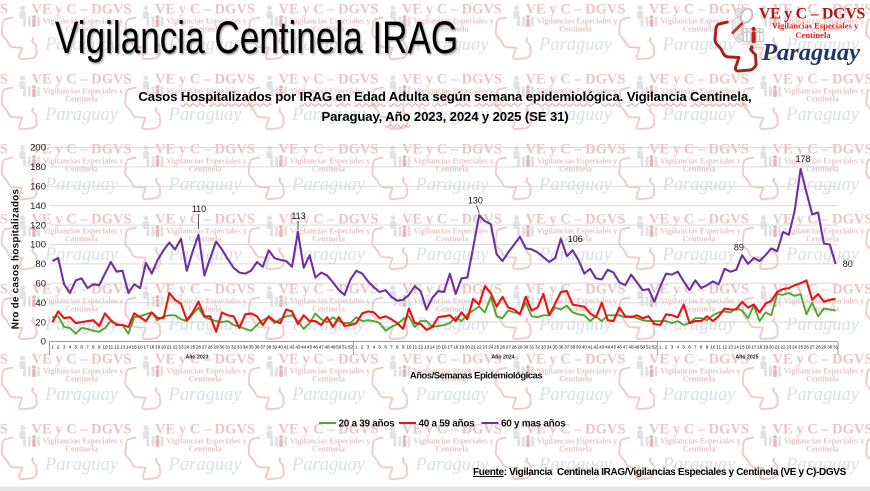 This screenshot has height=491, width=870. What do you see at coordinates (38, 225) in the screenshot?
I see `svg-text: 120` at bounding box center [38, 225].